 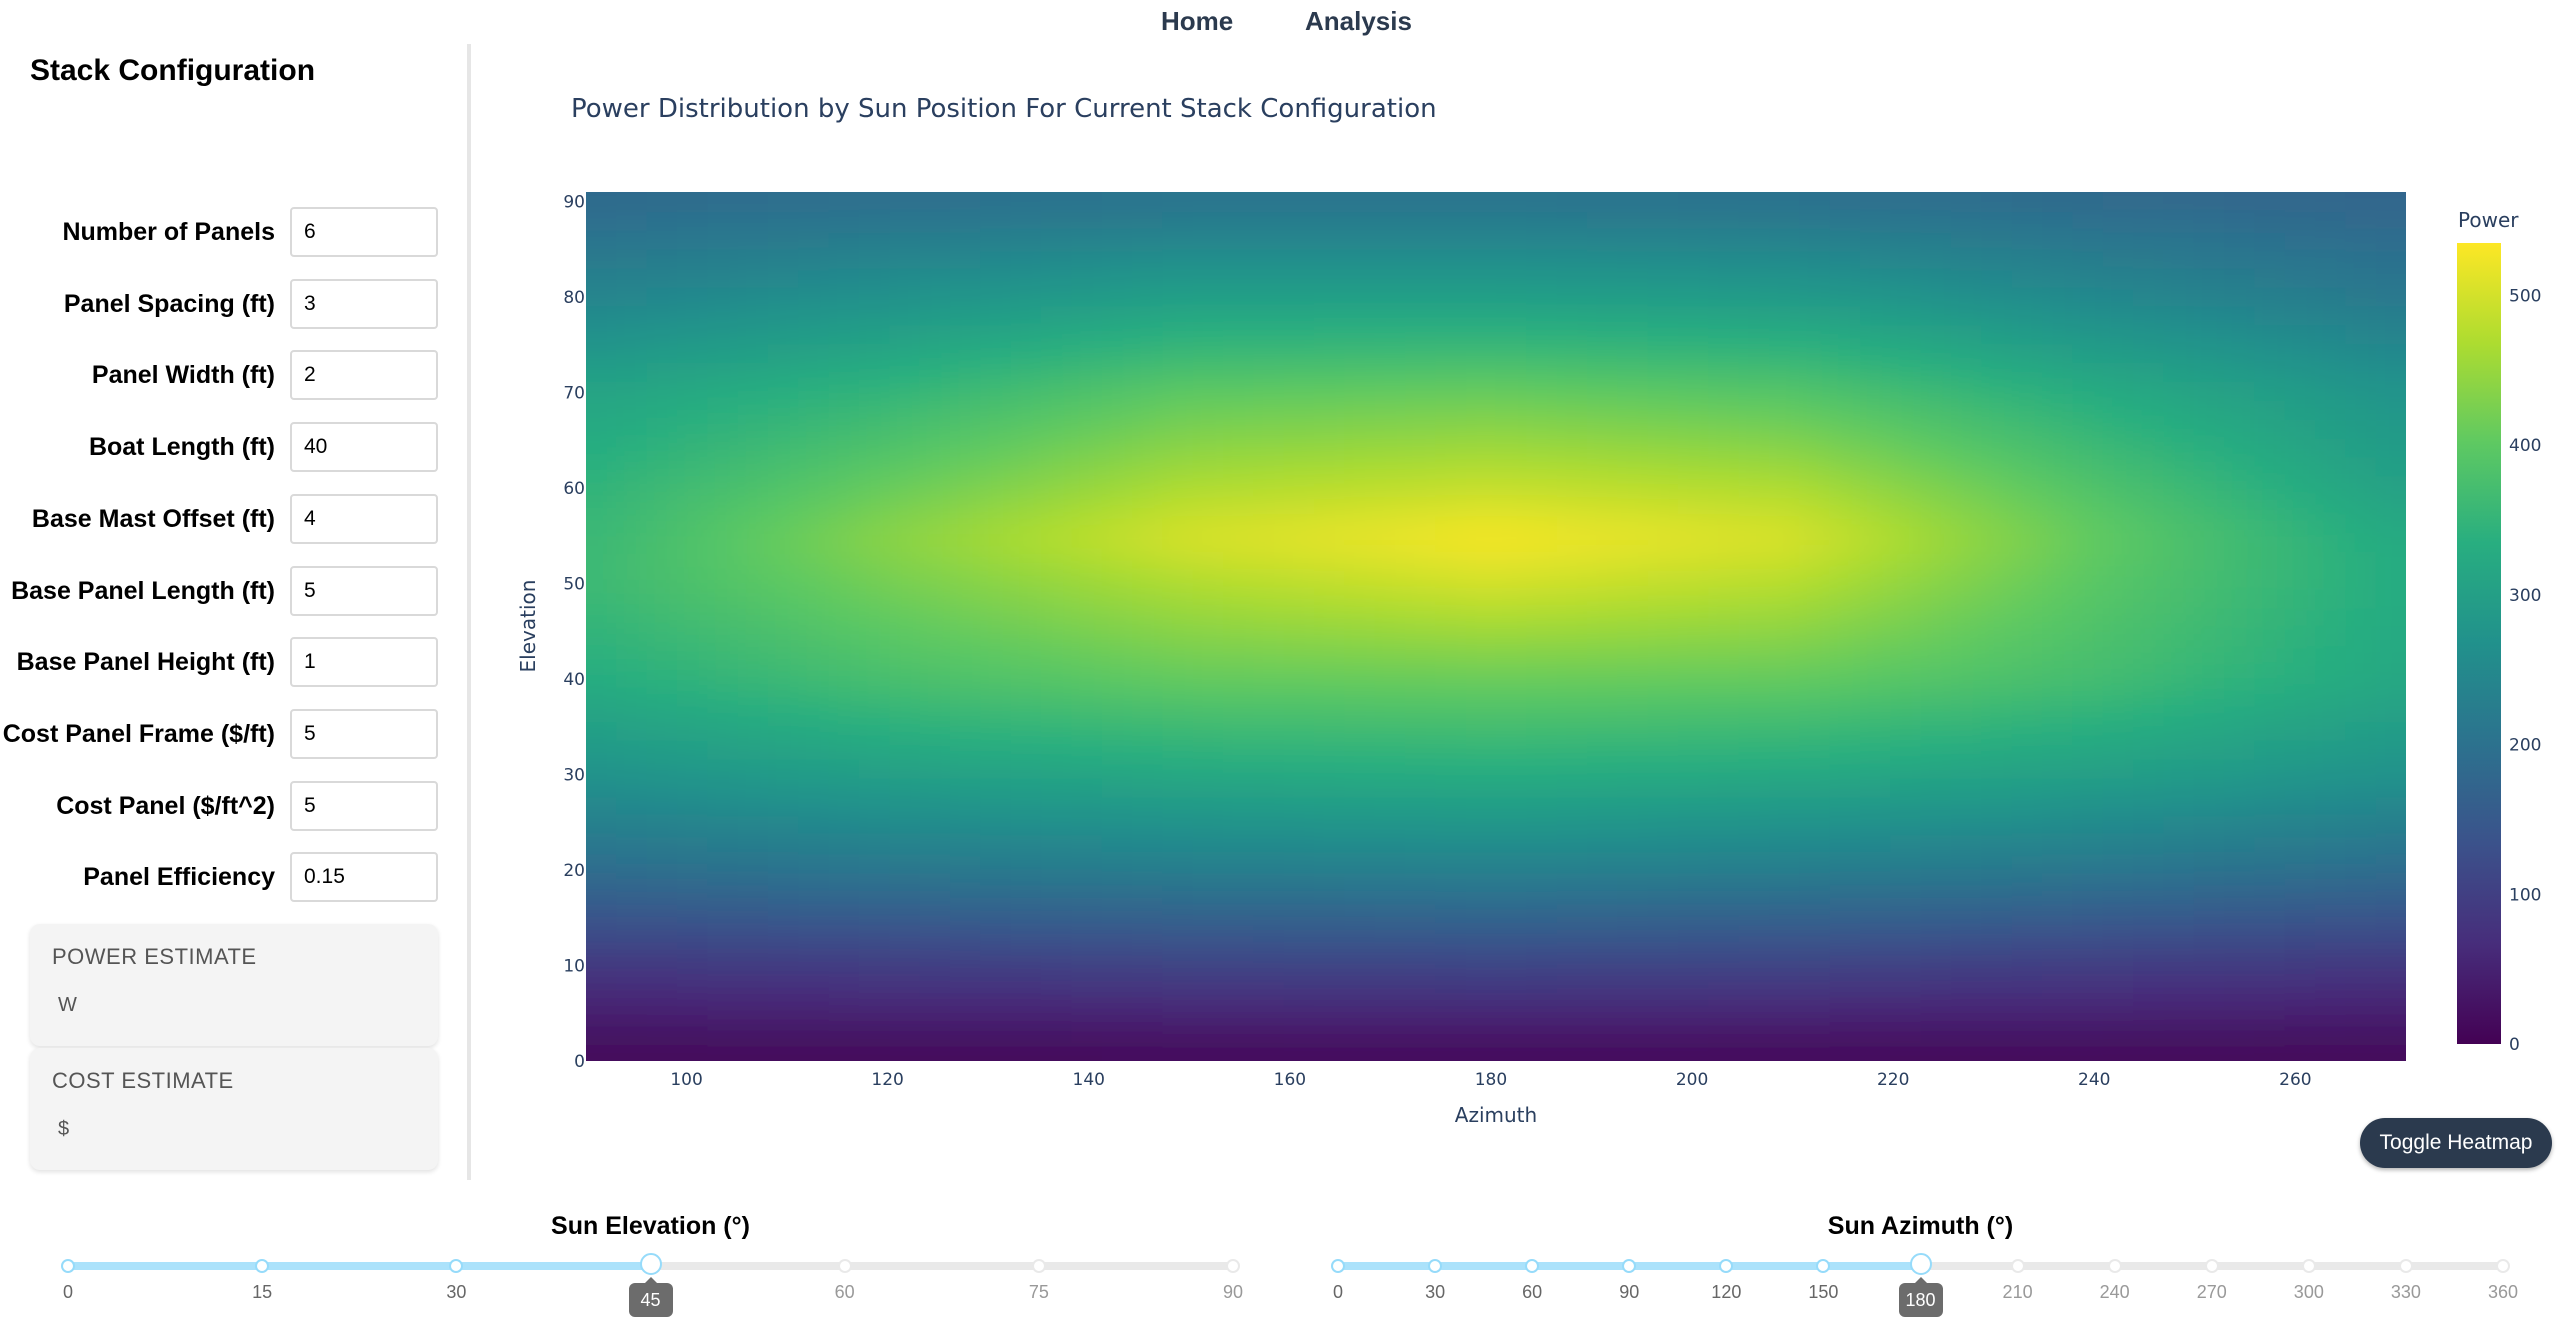 I want to click on toggle-heatmap-button: Toggle Heatmap, so click(x=2456, y=1143).